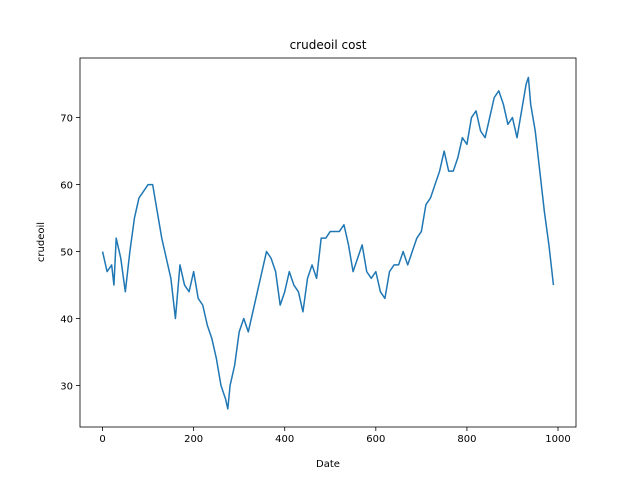 The image size is (640, 484). What do you see at coordinates (66, 186) in the screenshot?
I see `y-tick-label: 60` at bounding box center [66, 186].